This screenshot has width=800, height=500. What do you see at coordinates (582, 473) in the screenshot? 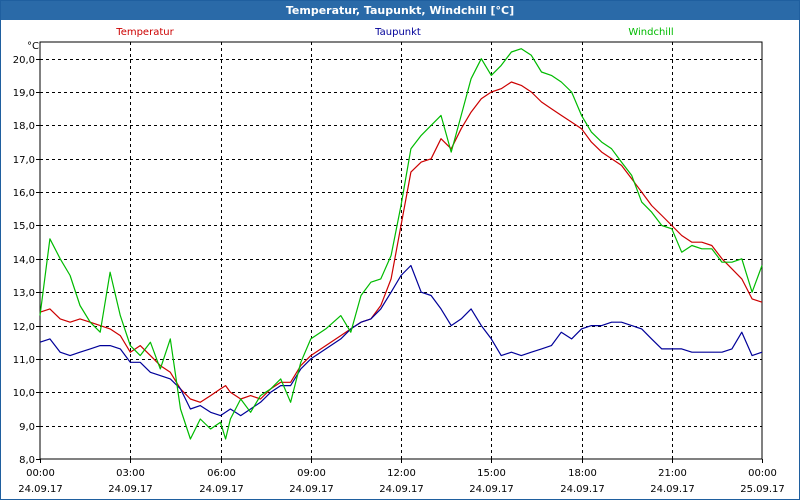
I see `x-tick-time-label: 18:00` at bounding box center [582, 473].